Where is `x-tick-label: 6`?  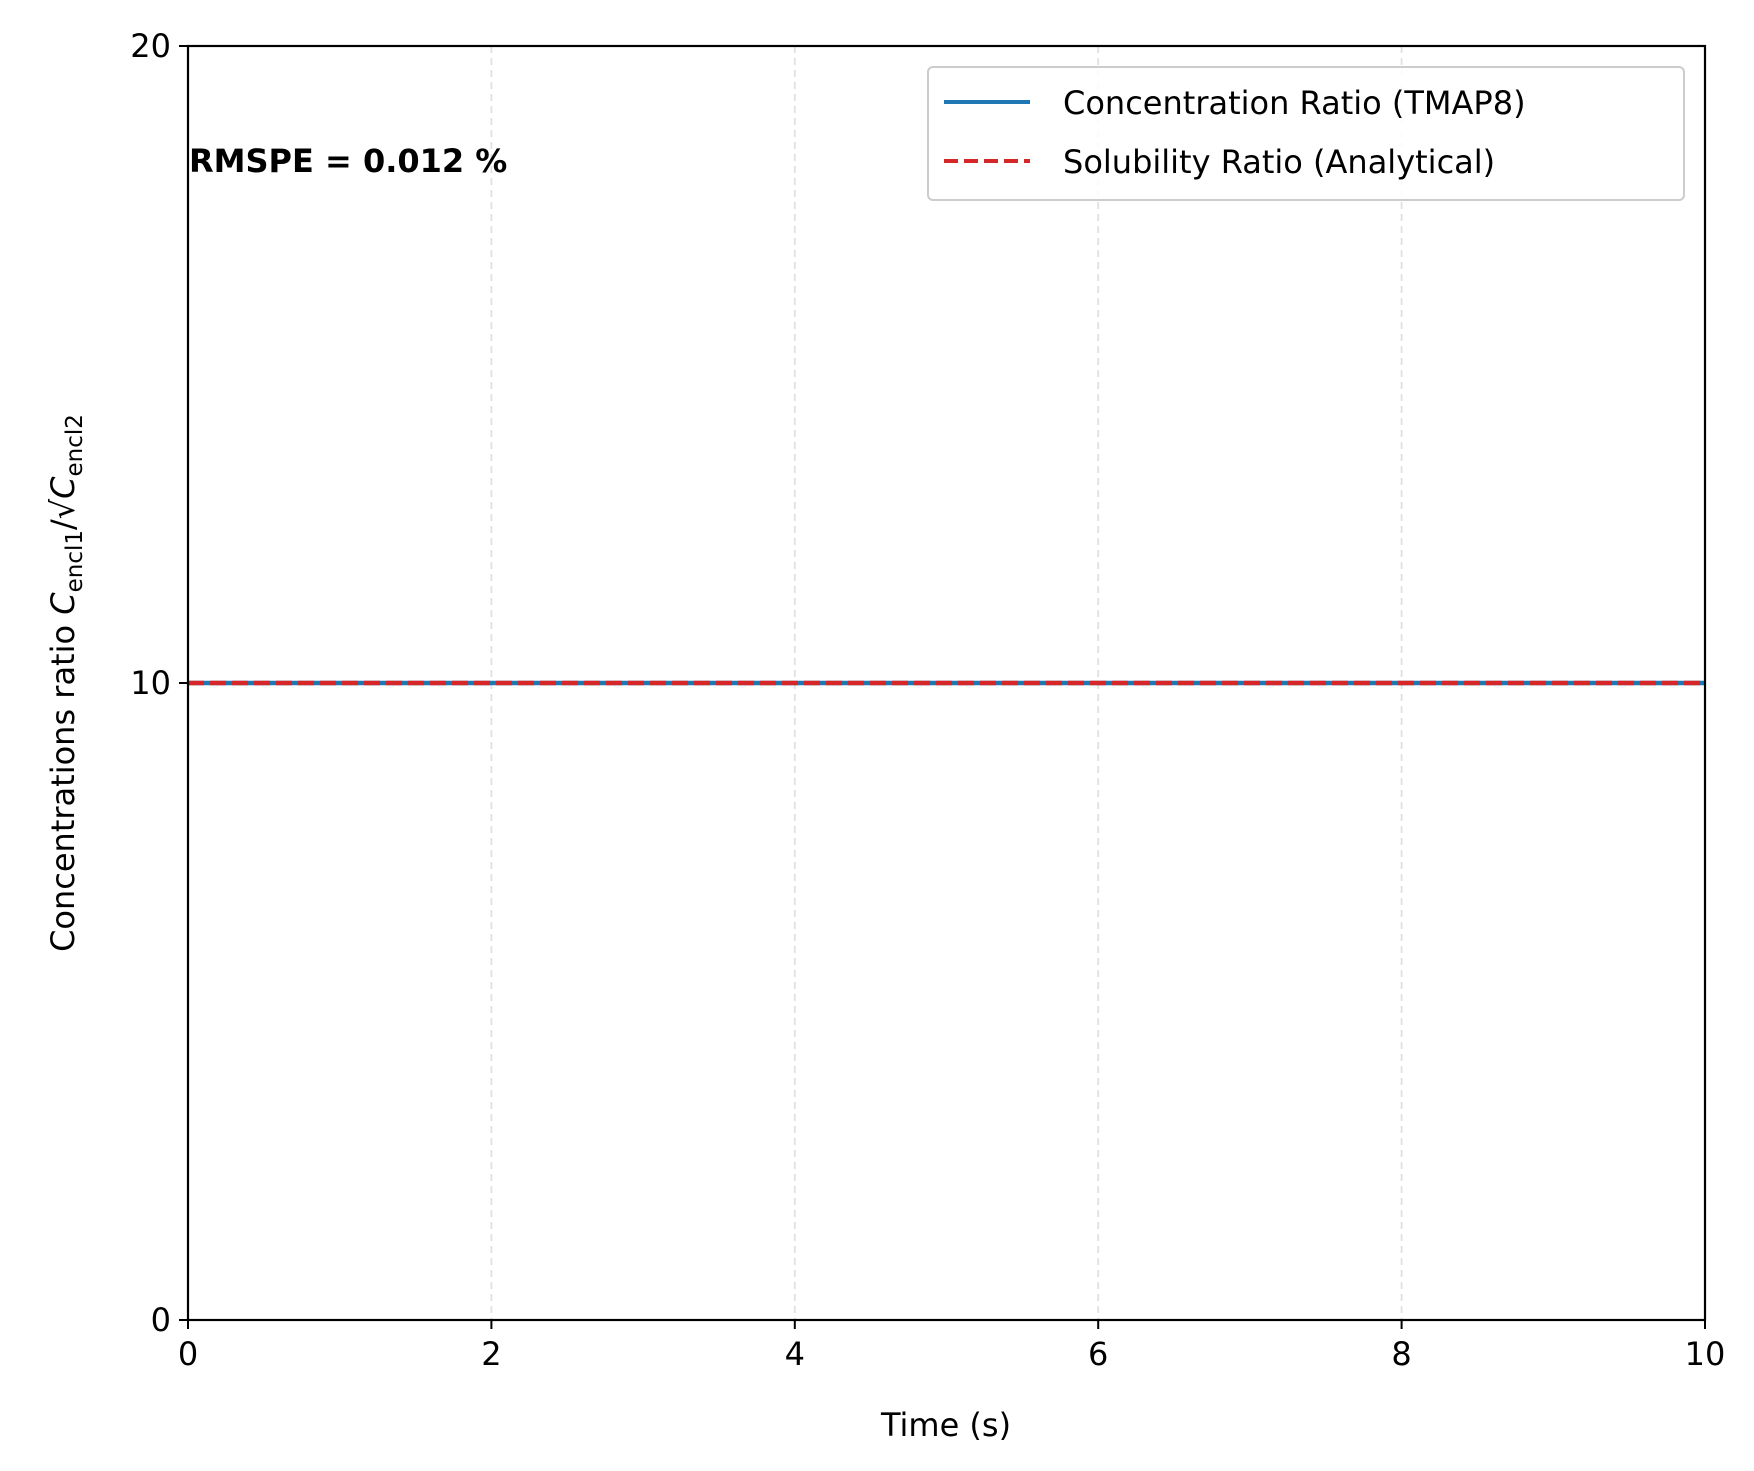
x-tick-label: 6 is located at coordinates (1098, 1354).